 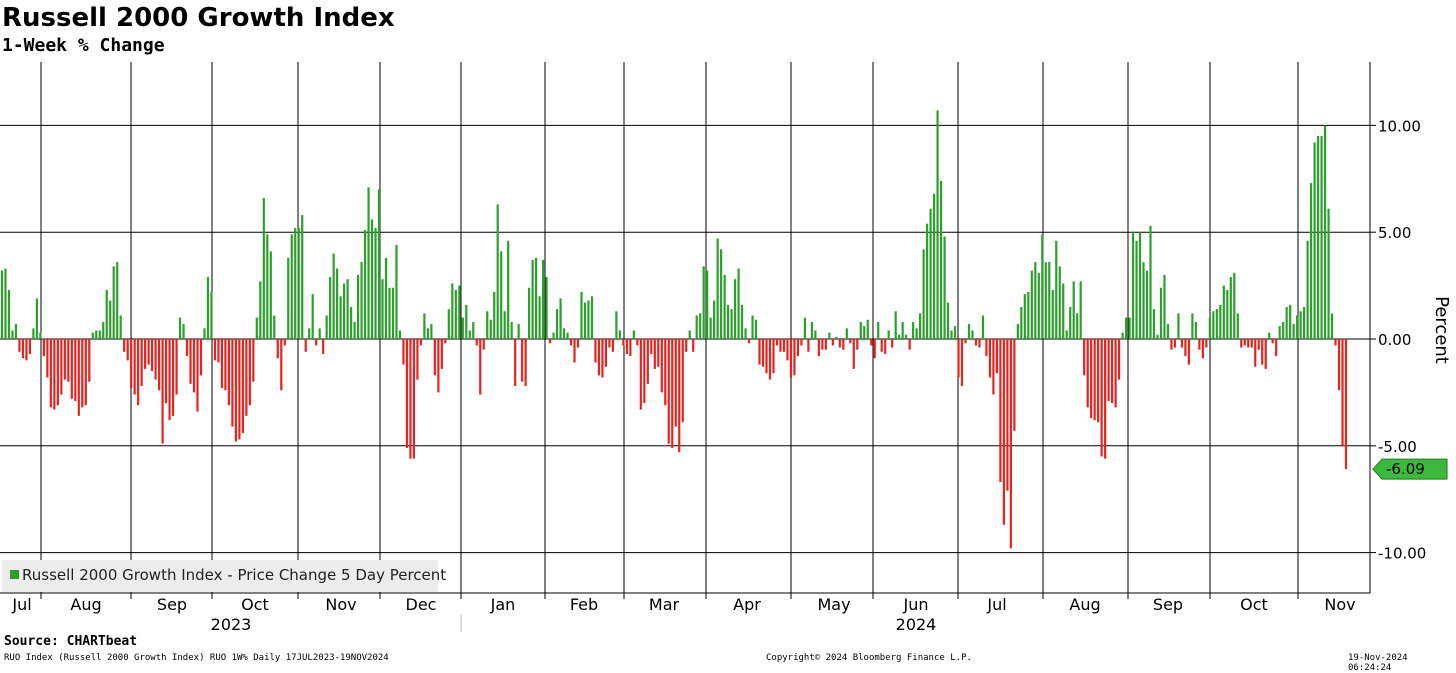 What do you see at coordinates (1410, 469) in the screenshot?
I see `last-value-tag` at bounding box center [1410, 469].